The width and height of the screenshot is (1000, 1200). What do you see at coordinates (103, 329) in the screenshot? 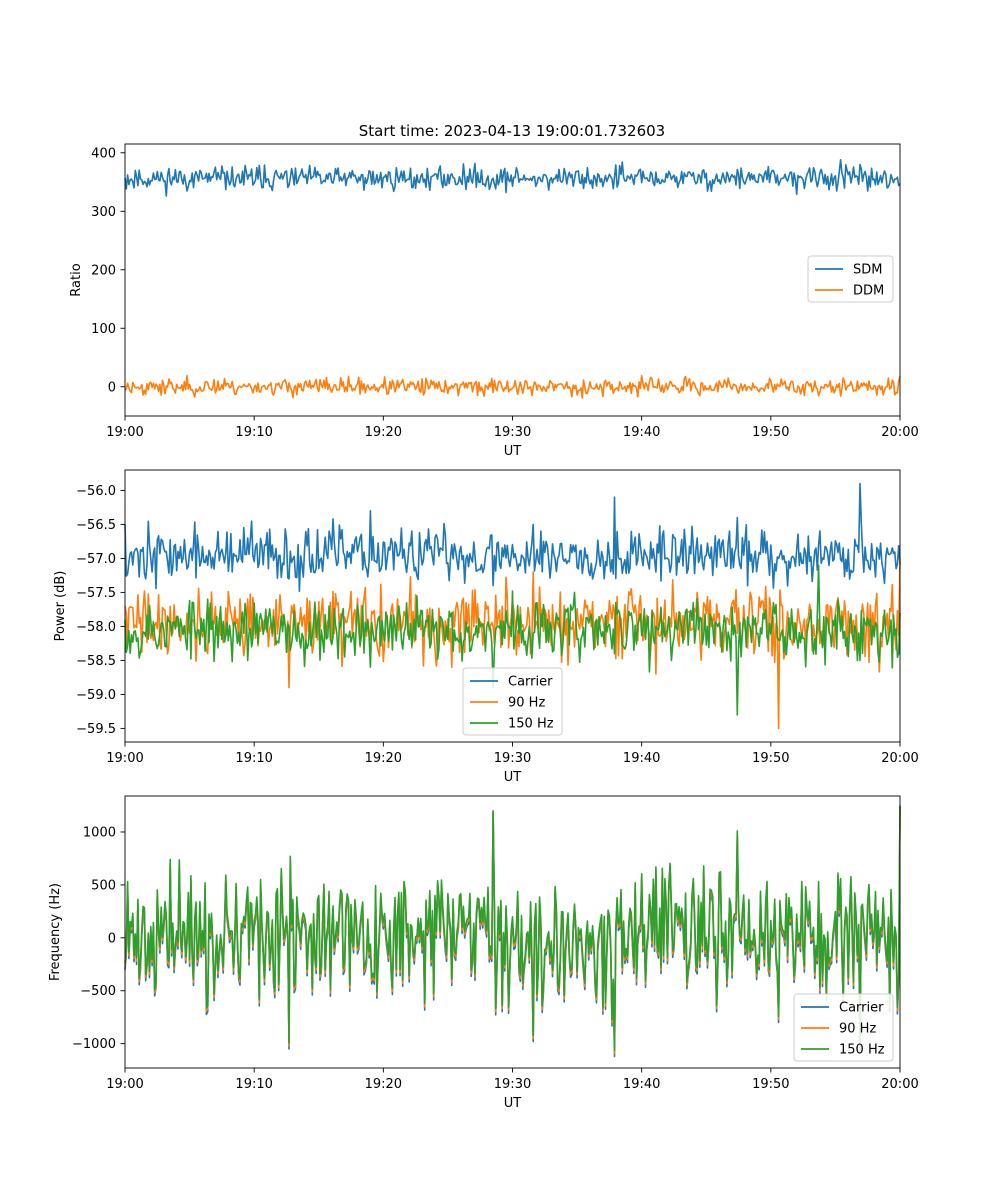
I see `y-tick-label: 100` at bounding box center [103, 329].